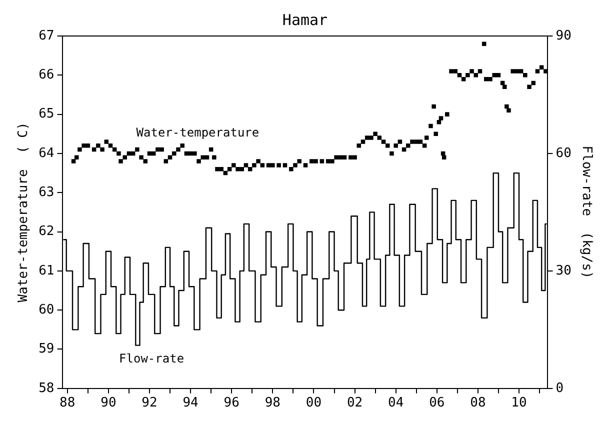 The height and width of the screenshot is (421, 612). Describe the element at coordinates (272, 403) in the screenshot. I see `x-tick-label: 98` at that location.